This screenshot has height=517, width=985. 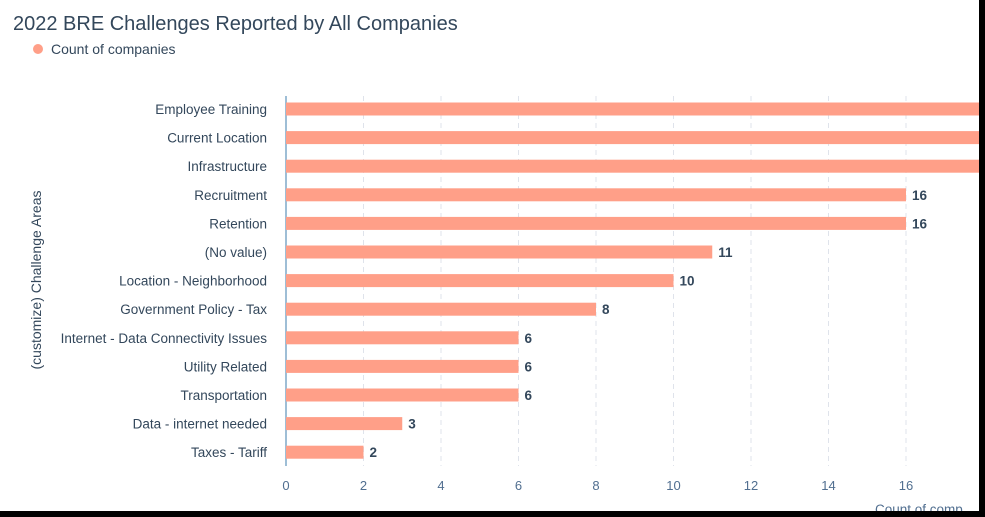 What do you see at coordinates (412, 424) in the screenshot?
I see `data-label: 3` at bounding box center [412, 424].